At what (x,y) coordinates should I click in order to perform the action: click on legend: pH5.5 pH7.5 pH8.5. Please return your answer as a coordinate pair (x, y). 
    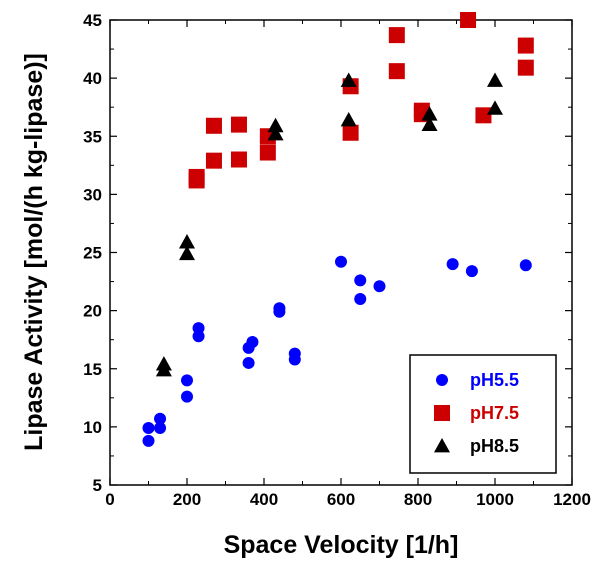
    Looking at the image, I should click on (483, 414).